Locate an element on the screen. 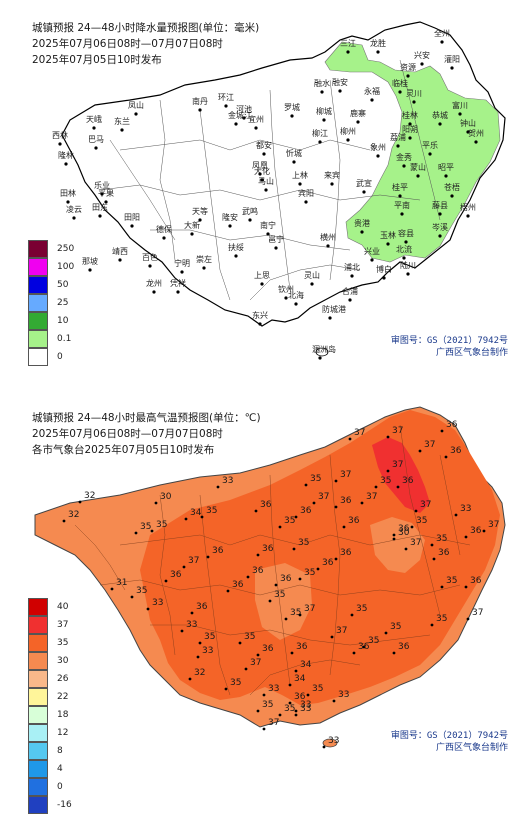 The width and height of the screenshot is (532, 814). temp-area-30-south is located at coordinates (283, 601).